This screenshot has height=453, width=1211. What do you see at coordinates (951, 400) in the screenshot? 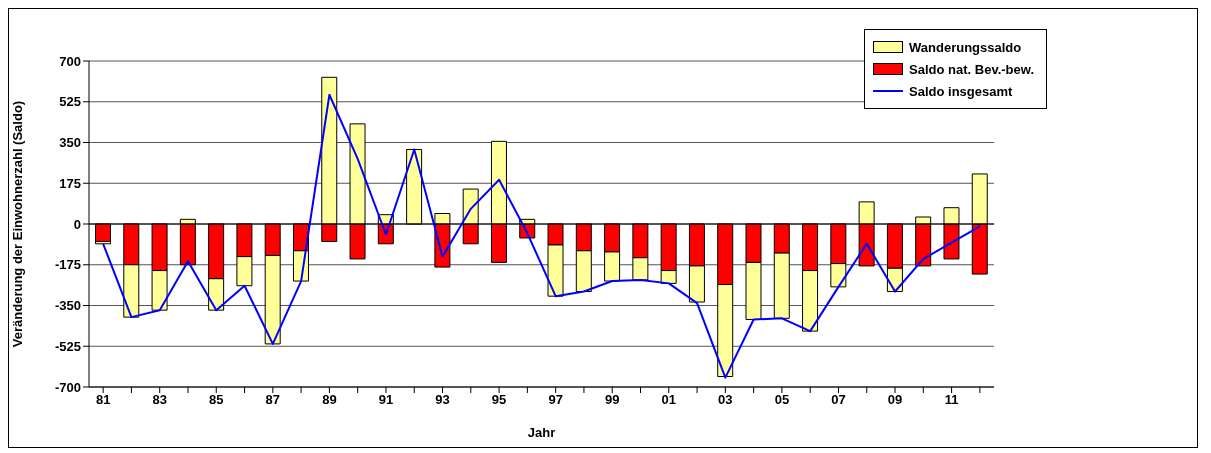
I see `x-tick-label: 11` at bounding box center [951, 400].